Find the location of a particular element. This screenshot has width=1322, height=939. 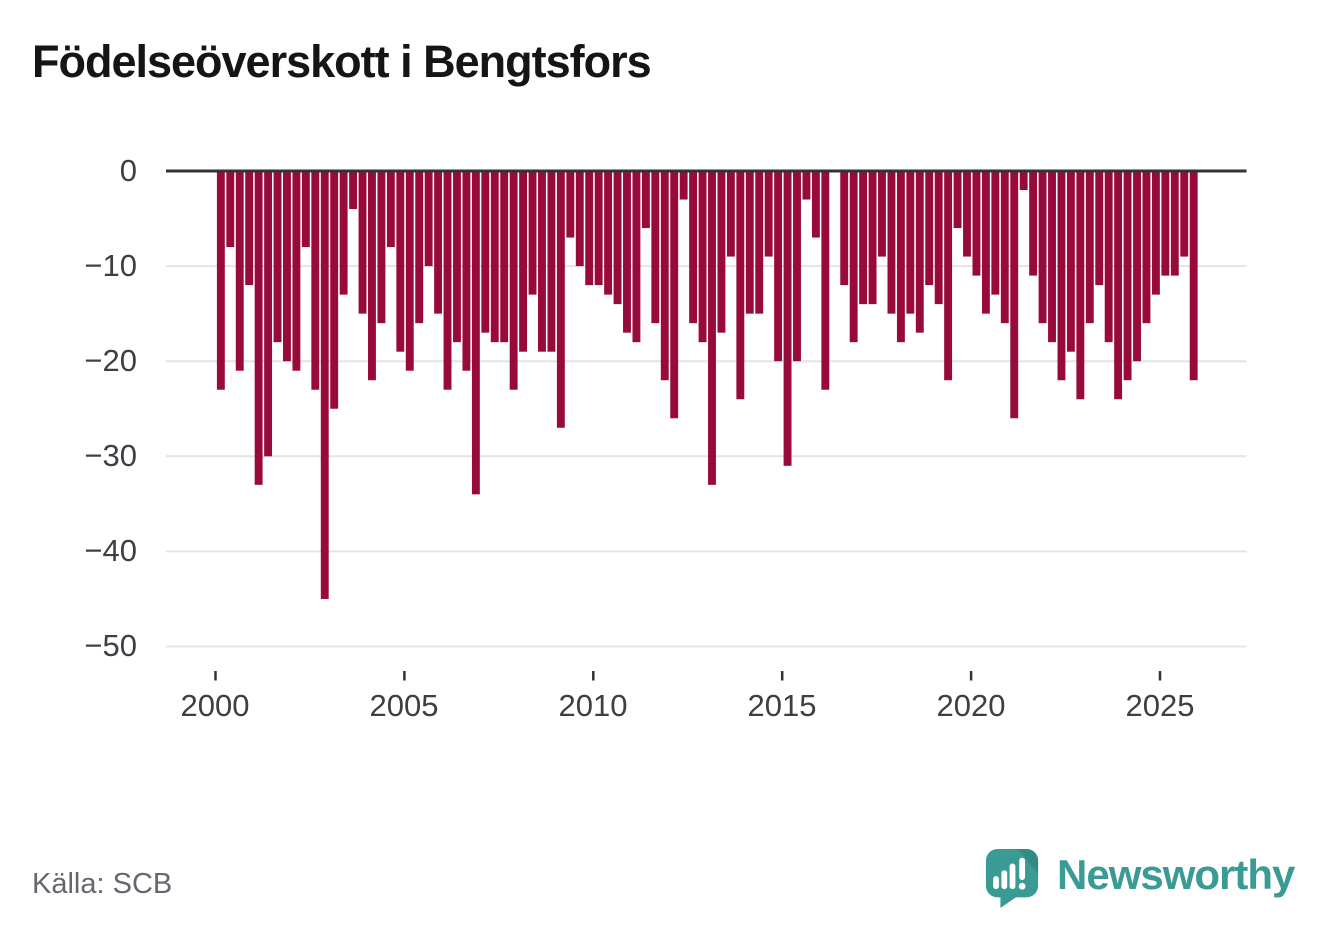

y-axis-label: −30 is located at coordinates (110, 455).